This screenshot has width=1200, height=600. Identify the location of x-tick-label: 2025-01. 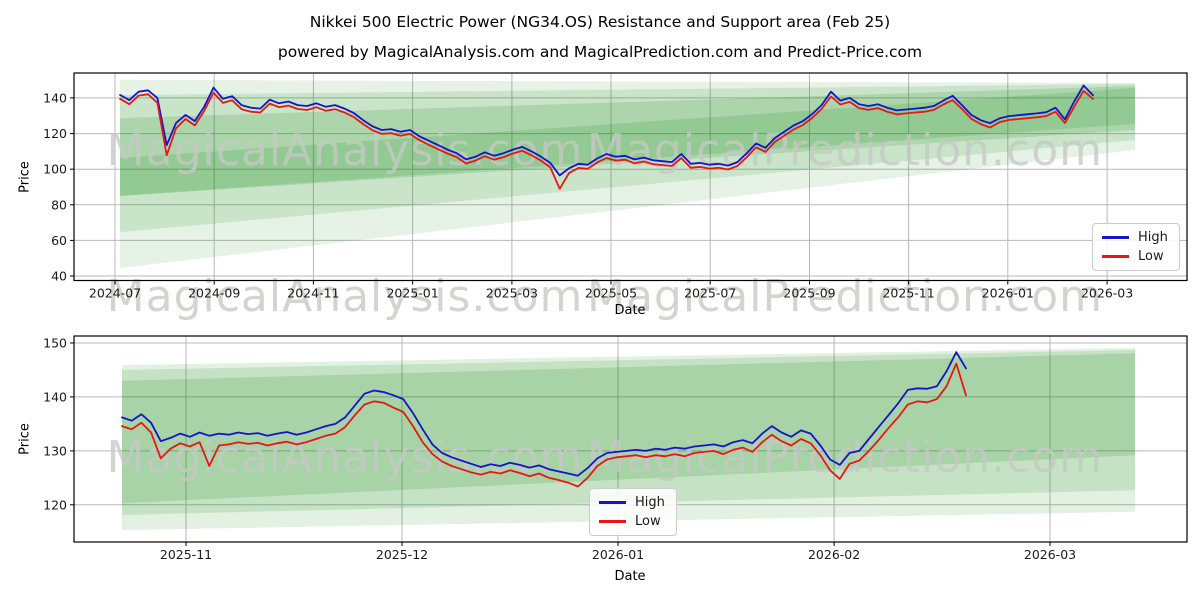
(412, 293).